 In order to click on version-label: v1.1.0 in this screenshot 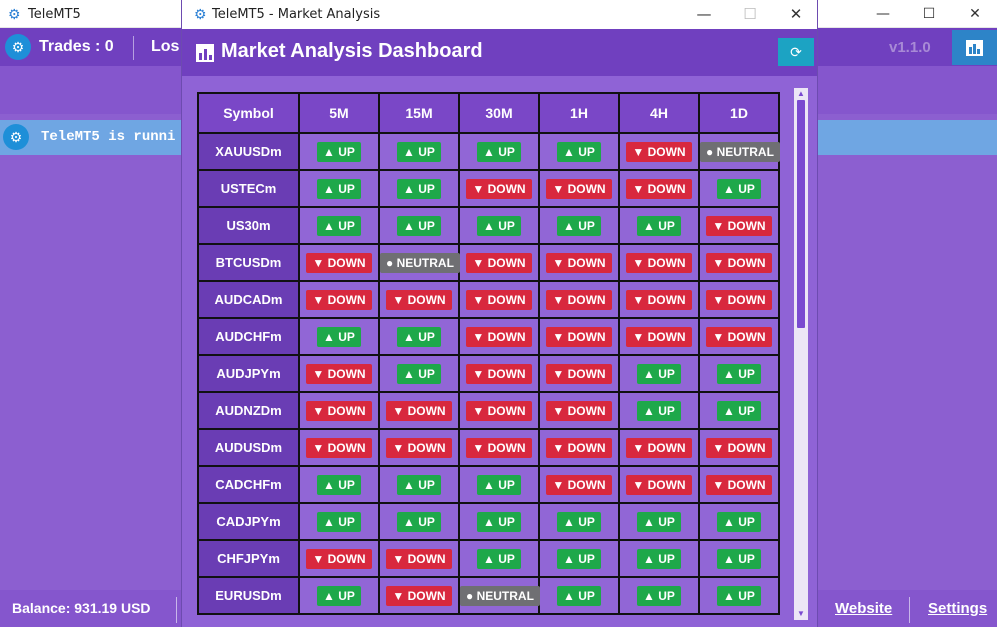, I will do `click(910, 47)`.